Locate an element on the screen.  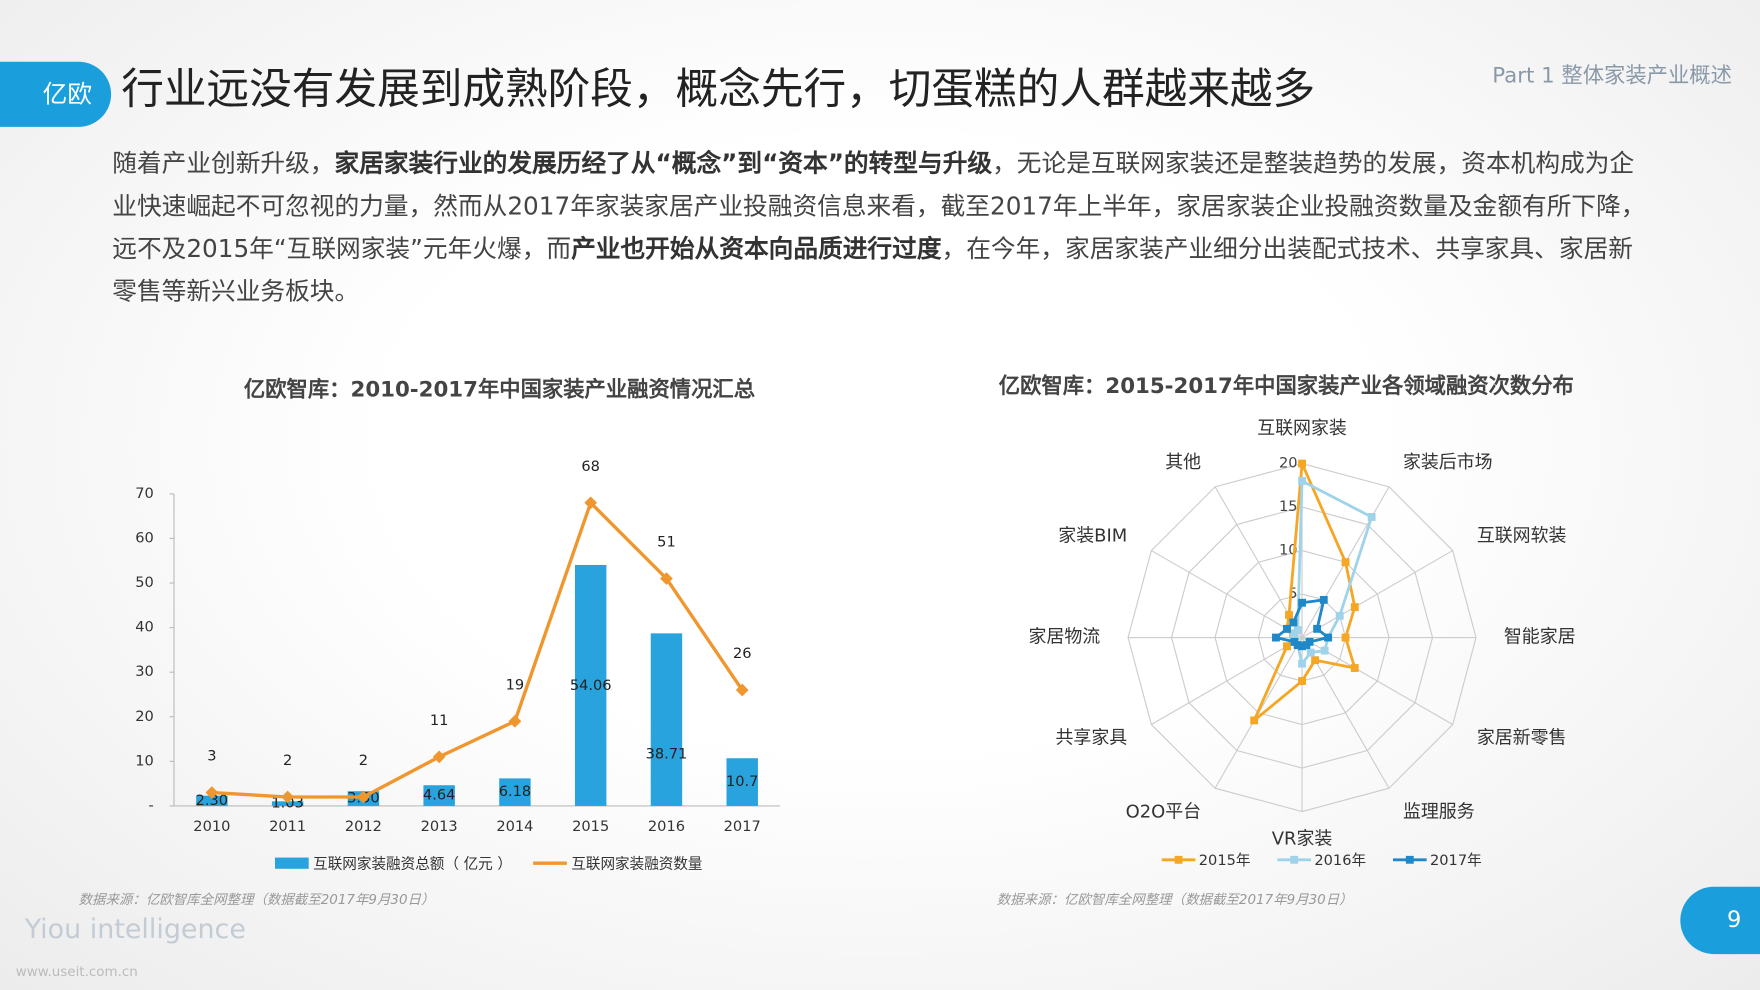
bold-text: 家居家装行业的发展历经了从“概念”到“资本”的转型与升级 is located at coordinates (663, 164).